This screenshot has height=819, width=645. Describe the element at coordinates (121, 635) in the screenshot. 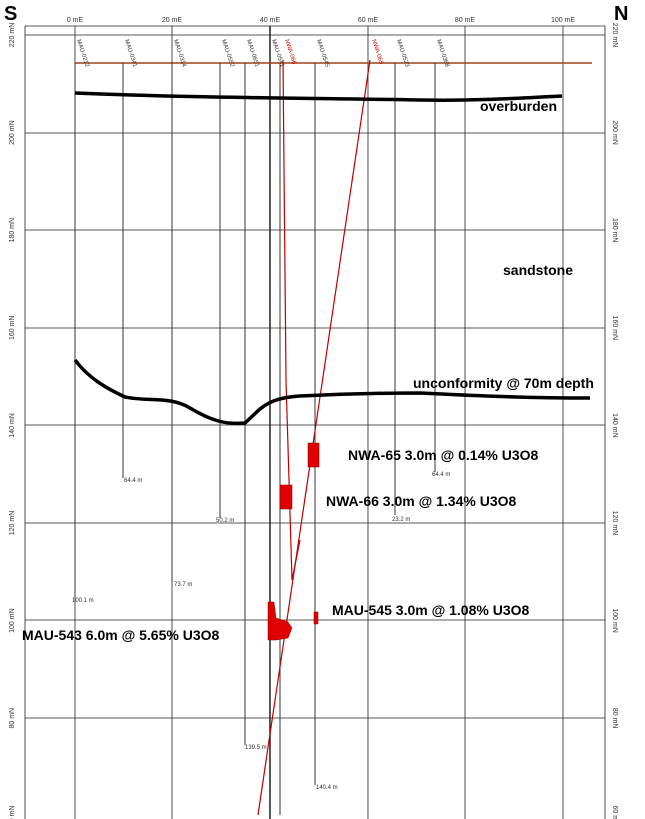

I see `annotation: MAU-543 6.0m @ 5.65% U3O8` at that location.